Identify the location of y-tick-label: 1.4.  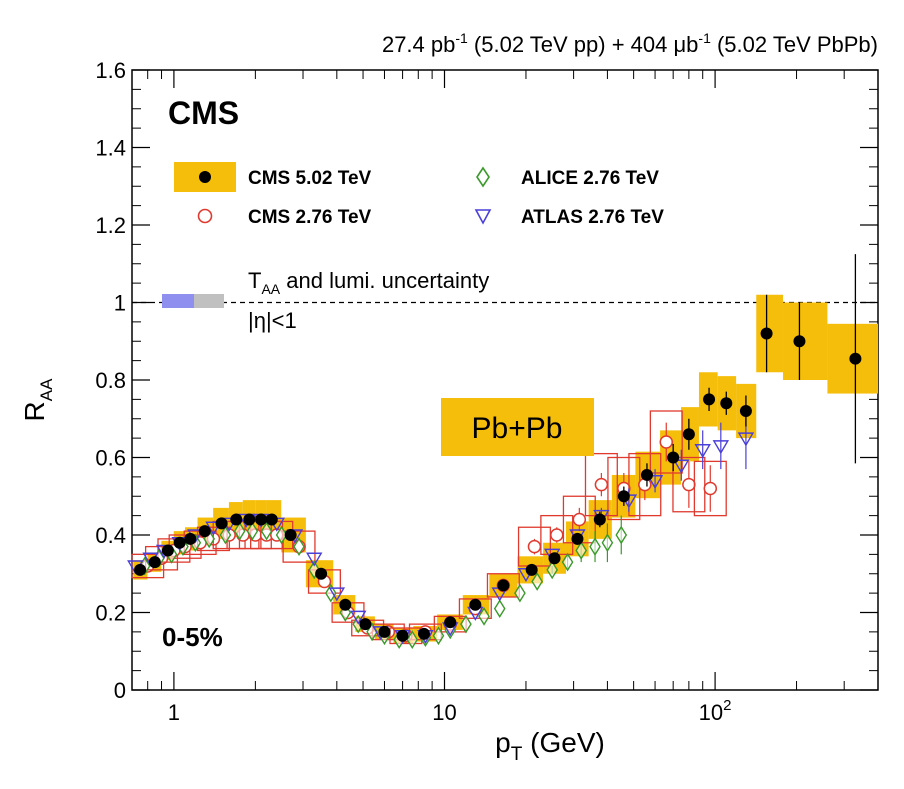
(110, 148).